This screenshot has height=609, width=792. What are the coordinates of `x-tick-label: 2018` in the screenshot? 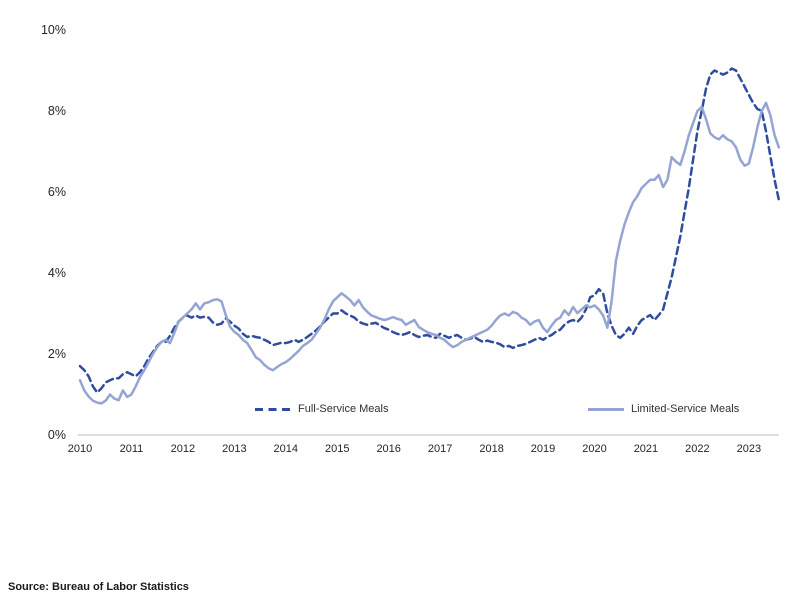 It's located at (491, 449).